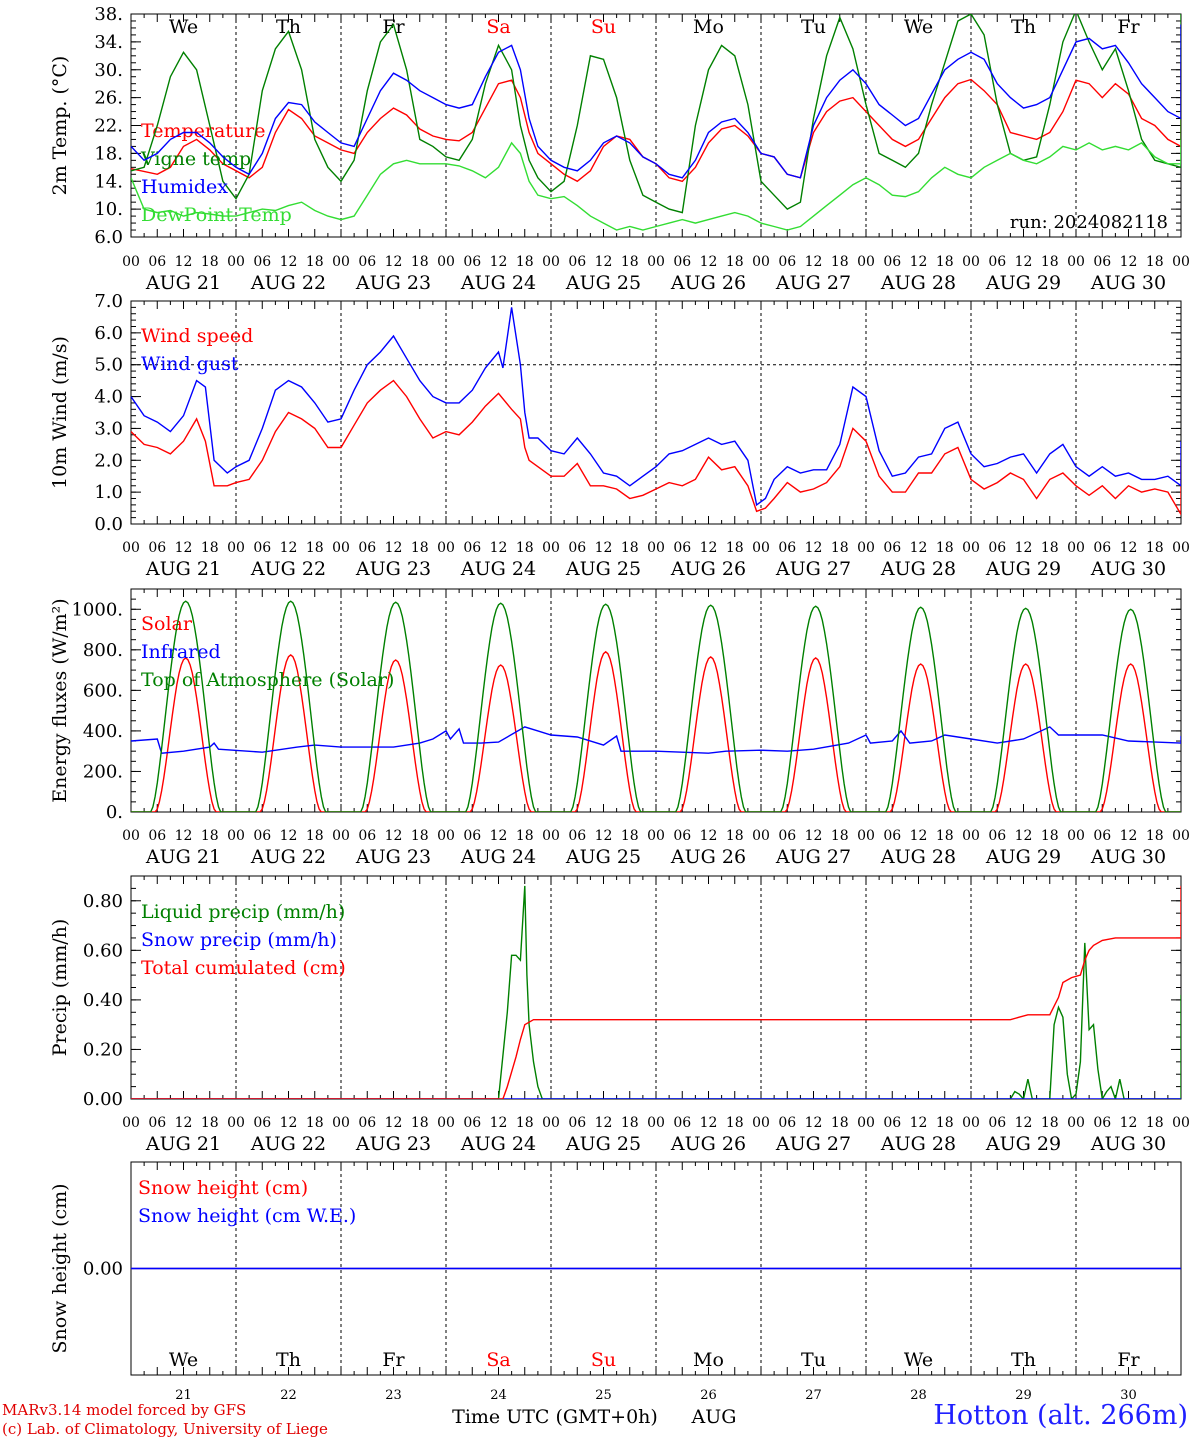 The height and width of the screenshot is (1440, 1194). I want to click on day-number-label: 23, so click(393, 1395).